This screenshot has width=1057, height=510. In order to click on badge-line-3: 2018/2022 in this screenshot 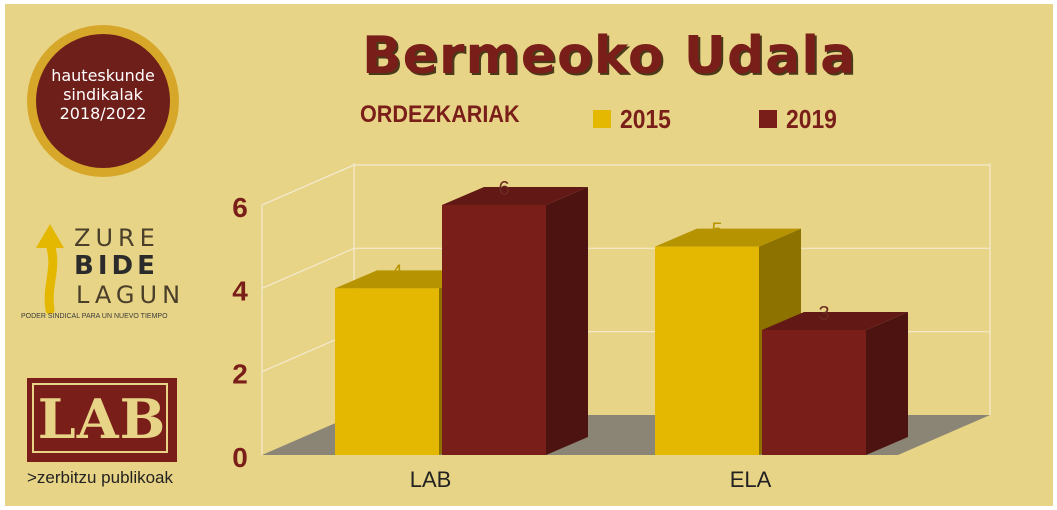, I will do `click(103, 113)`.